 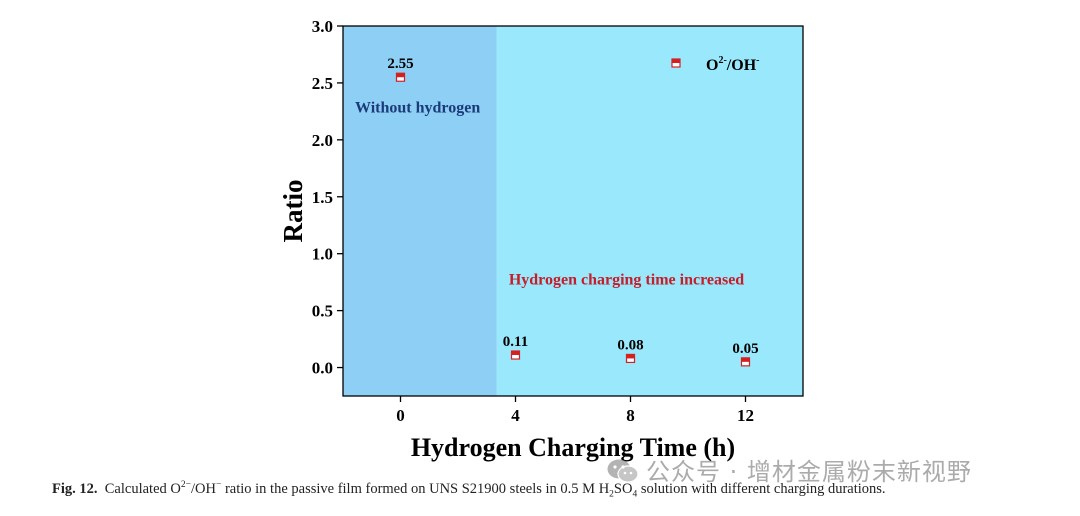 I want to click on caption-text-1: Calculated O, so click(x=142, y=488).